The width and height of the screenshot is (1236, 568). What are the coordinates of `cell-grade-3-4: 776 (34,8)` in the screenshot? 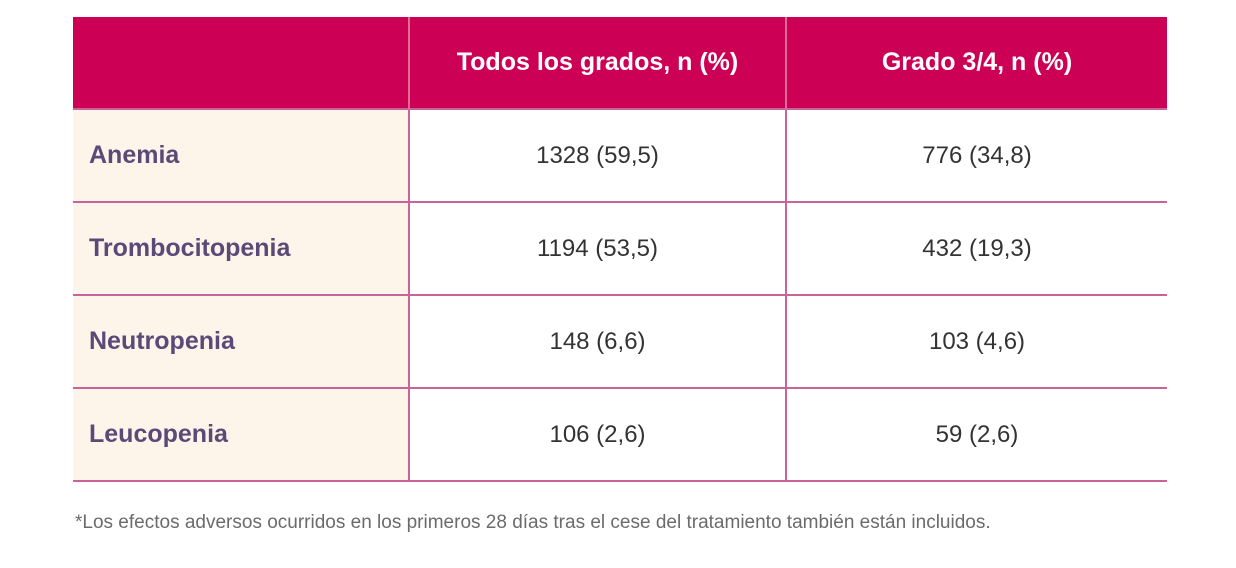 It's located at (976, 155).